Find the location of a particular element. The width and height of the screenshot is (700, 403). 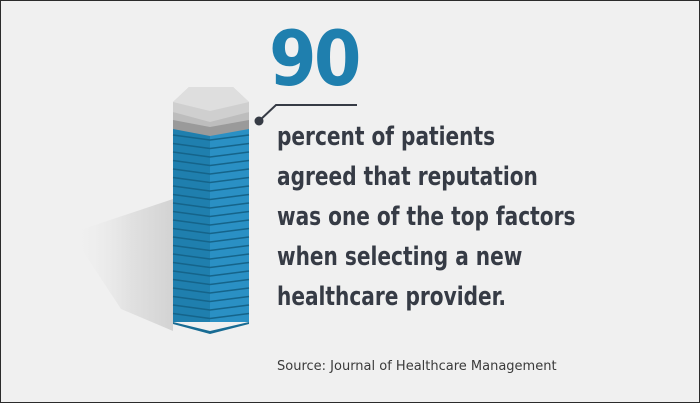

callout-dot is located at coordinates (259, 121).